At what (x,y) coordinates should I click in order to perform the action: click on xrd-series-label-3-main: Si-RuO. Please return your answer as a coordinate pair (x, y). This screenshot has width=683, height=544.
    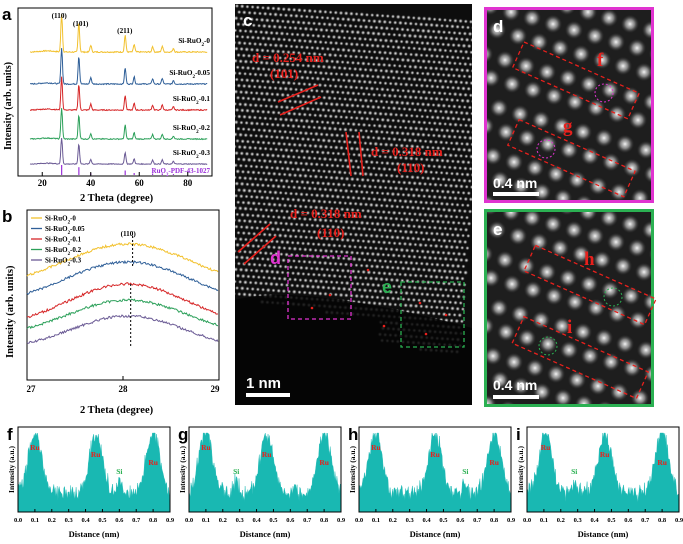
    Looking at the image, I should click on (185, 128).